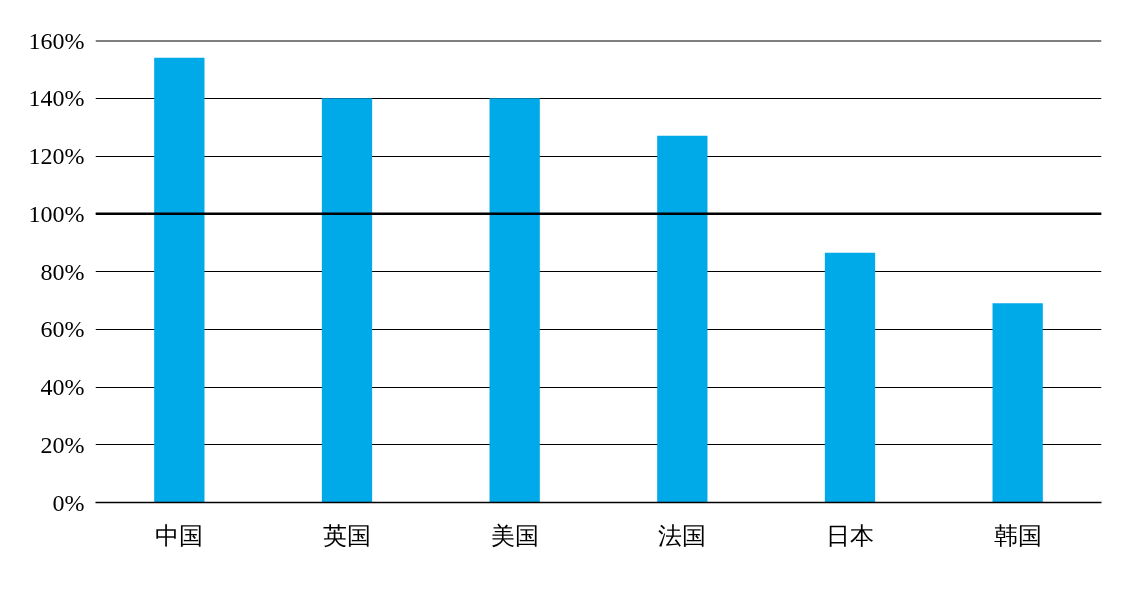 The image size is (1131, 592). Describe the element at coordinates (56, 213) in the screenshot. I see `y-tick-label: 100%` at that location.